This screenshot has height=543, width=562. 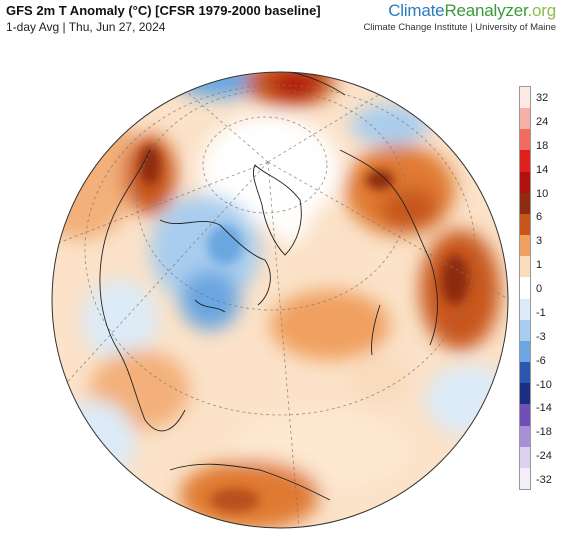 What do you see at coordinates (544, 408) in the screenshot?
I see `colorbar-tick-label: -14` at bounding box center [544, 408].